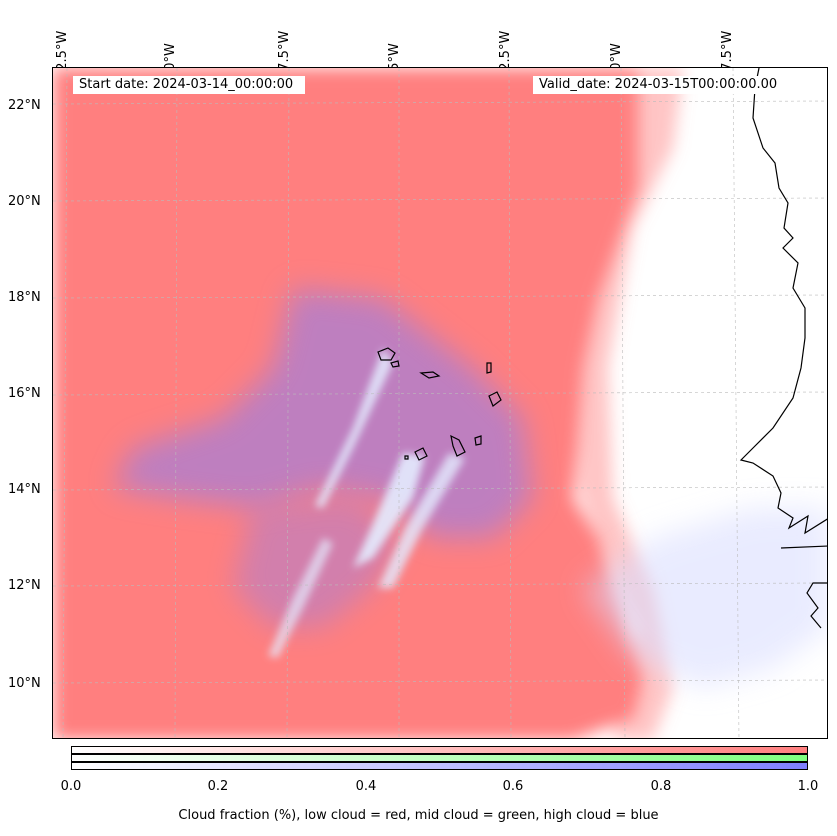 The height and width of the screenshot is (836, 837). What do you see at coordinates (816, 605) in the screenshot?
I see `guinea-bissau-coastline` at bounding box center [816, 605].